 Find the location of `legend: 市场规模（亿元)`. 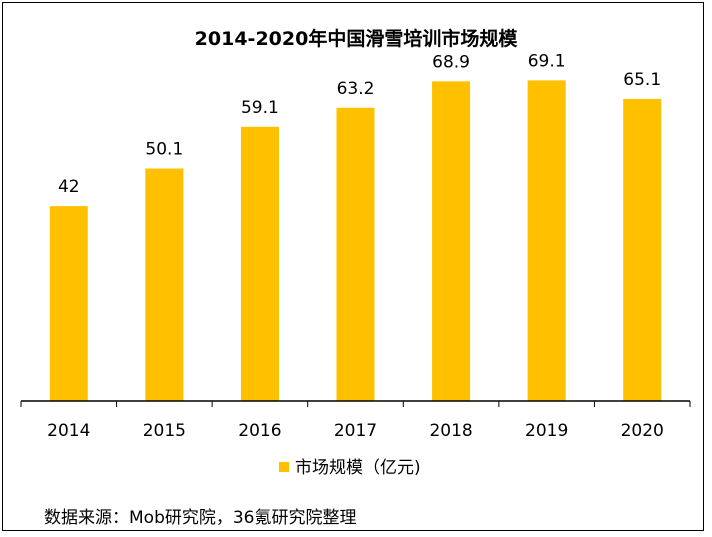

legend: 市场规模（亿元) is located at coordinates (350, 468).